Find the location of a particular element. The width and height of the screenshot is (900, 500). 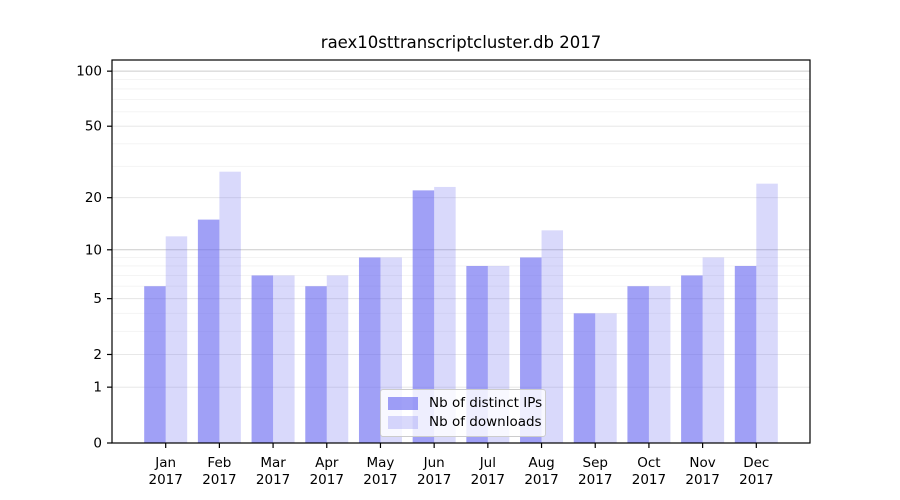

x-tick-label-month: Sep is located at coordinates (595, 463).